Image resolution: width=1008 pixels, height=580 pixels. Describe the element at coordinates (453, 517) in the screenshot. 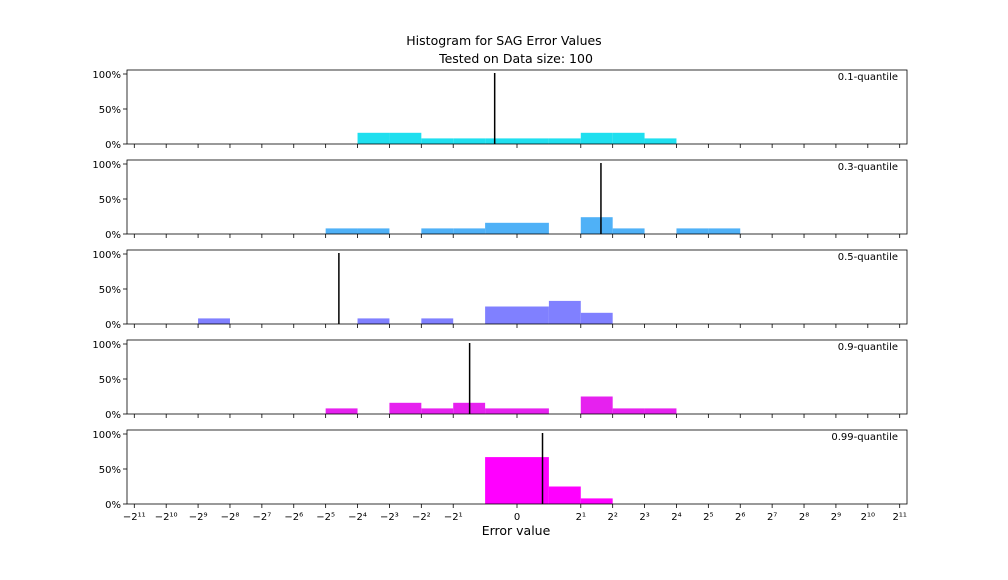

I see `x-tick-label: −2¹` at that location.